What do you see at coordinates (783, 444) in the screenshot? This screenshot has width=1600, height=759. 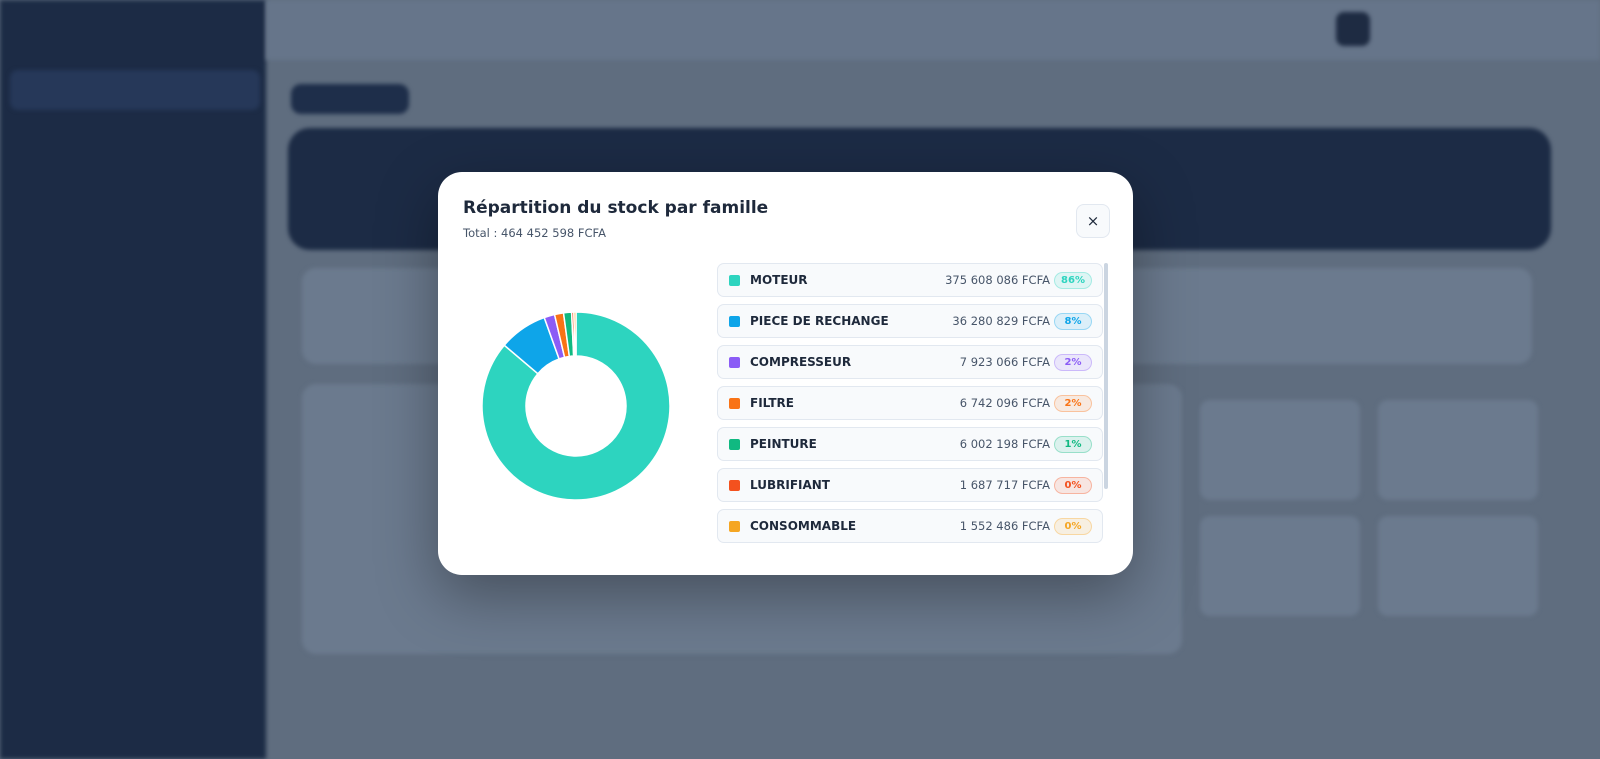 I see `legend-name: PEINTURE` at bounding box center [783, 444].